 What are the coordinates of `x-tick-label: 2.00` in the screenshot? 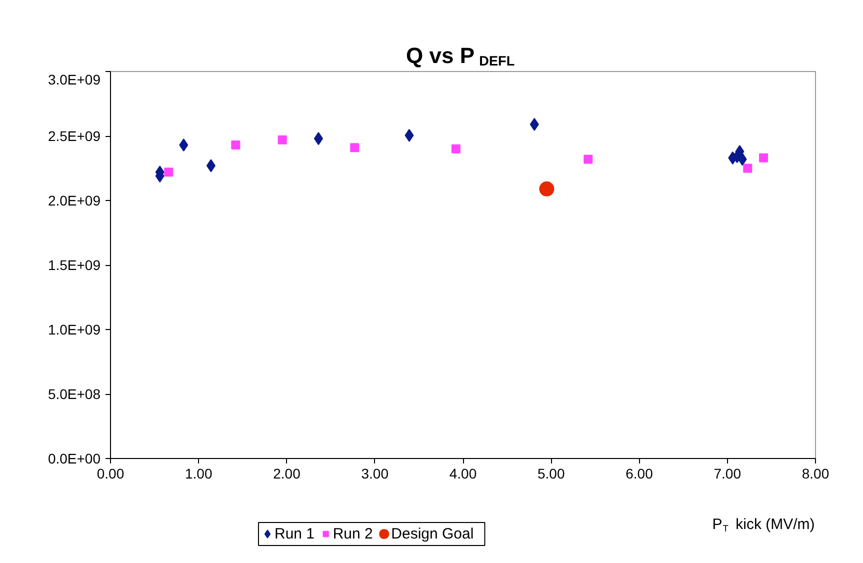 It's located at (287, 474).